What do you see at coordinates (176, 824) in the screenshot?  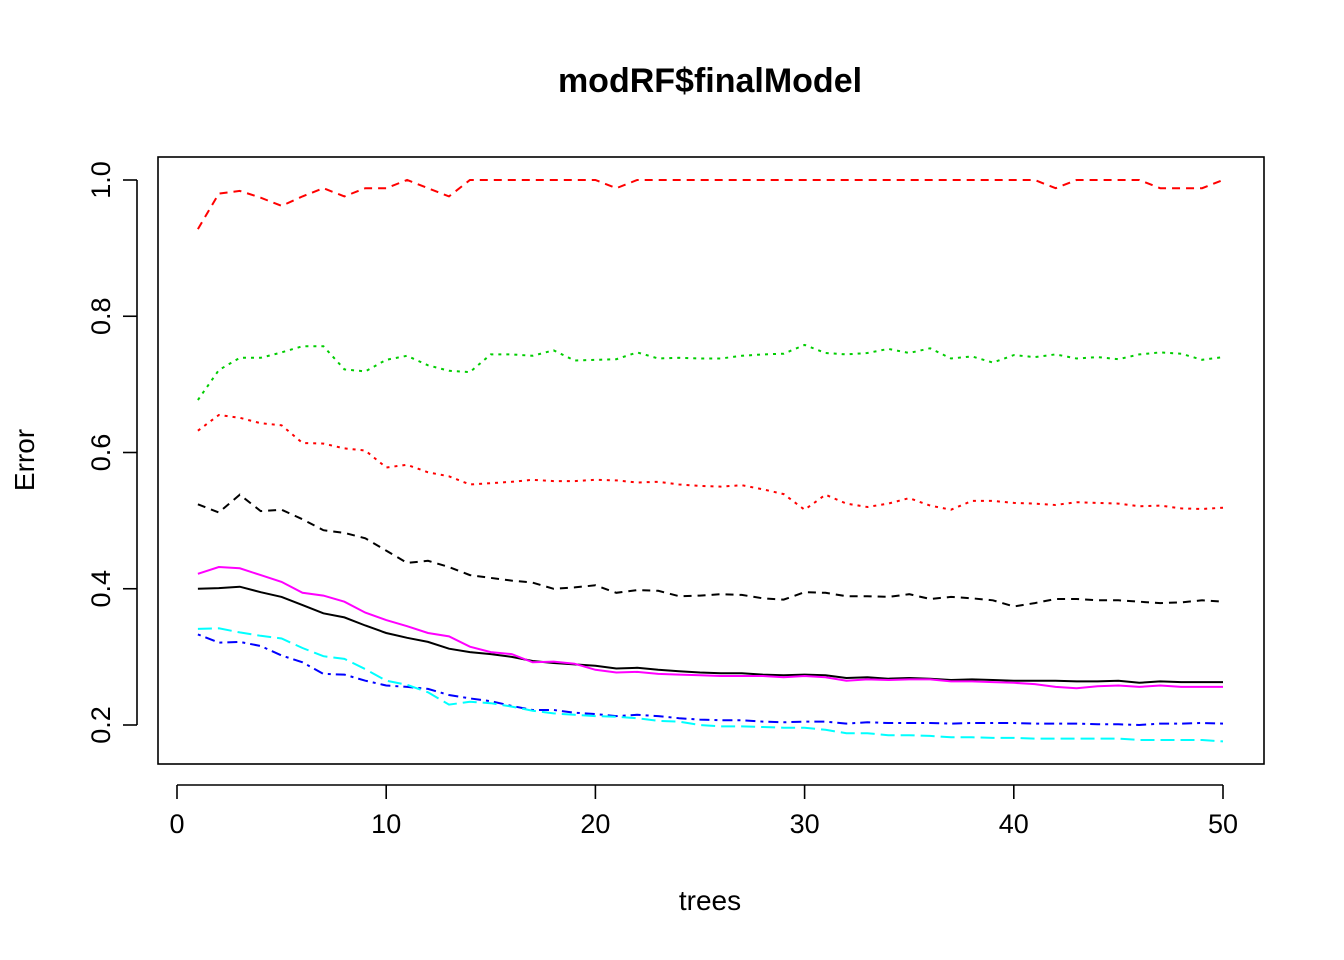 I see `x-tick-label: 0` at bounding box center [176, 824].